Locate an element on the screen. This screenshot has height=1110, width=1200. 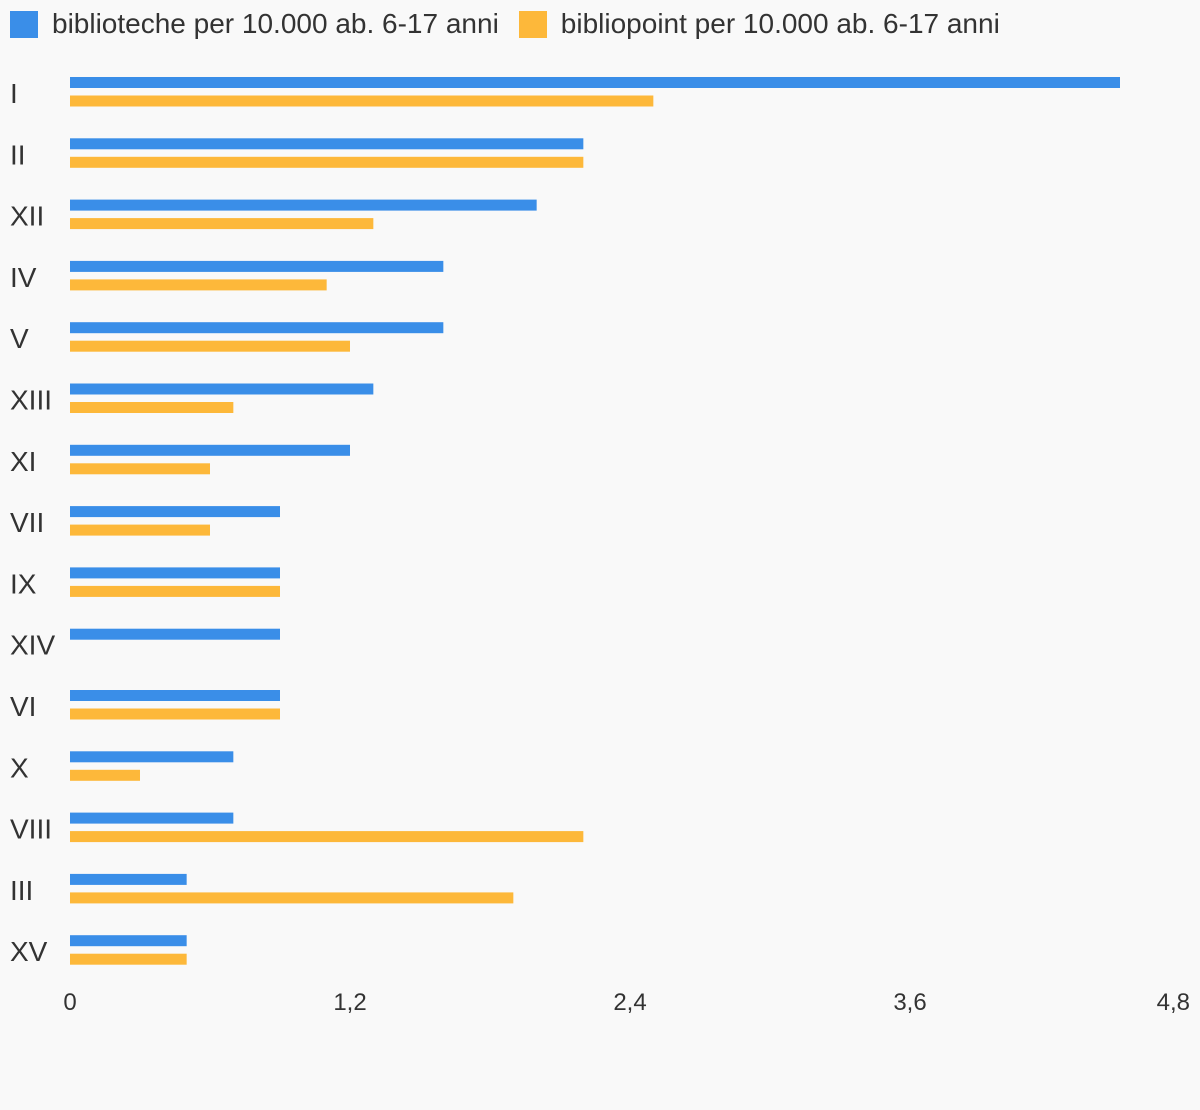
category-label: II is located at coordinates (18, 154).